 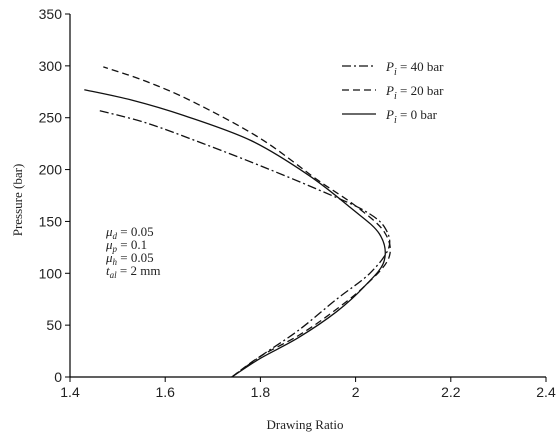 I want to click on x-tick-label: 1.6, so click(x=165, y=392).